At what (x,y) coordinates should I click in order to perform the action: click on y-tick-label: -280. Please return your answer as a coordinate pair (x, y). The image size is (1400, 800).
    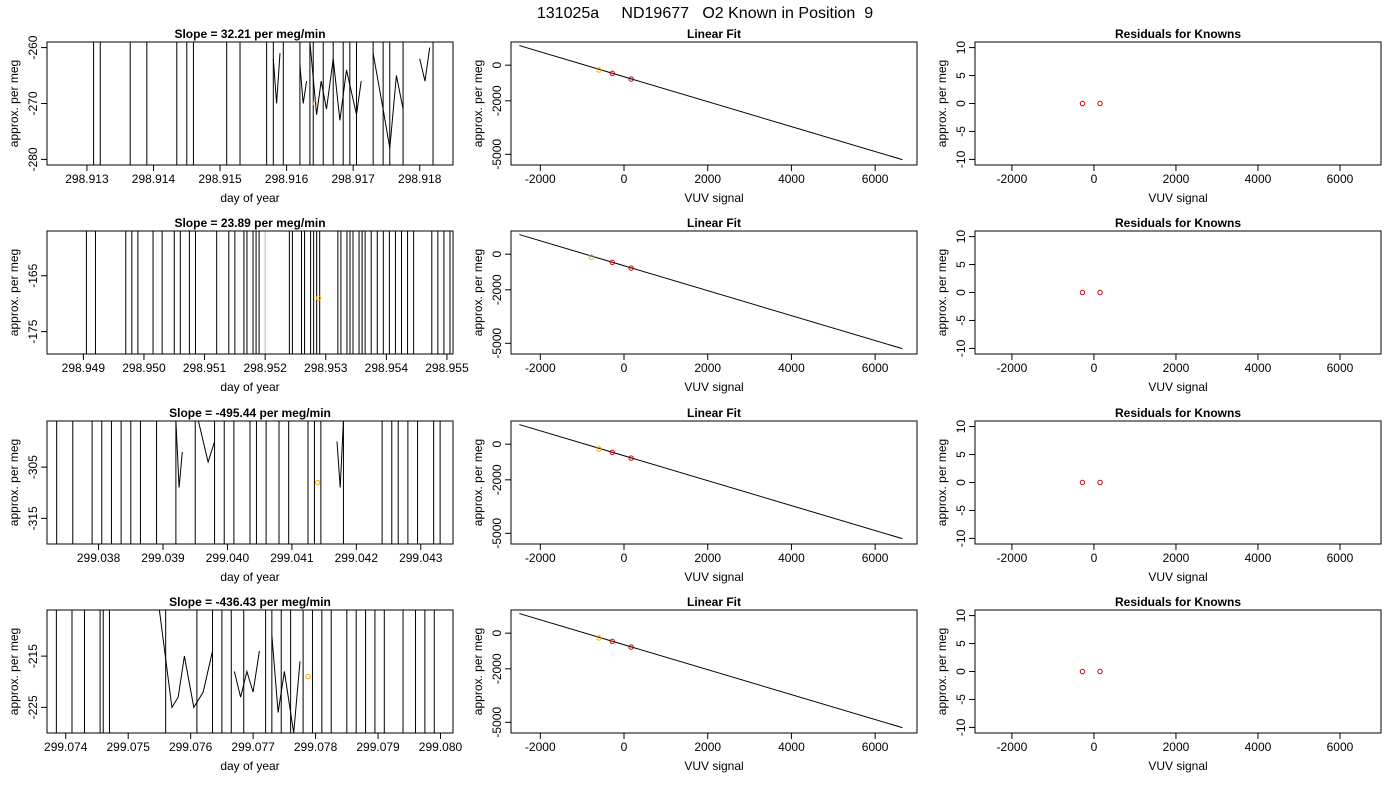
    Looking at the image, I should click on (33, 159).